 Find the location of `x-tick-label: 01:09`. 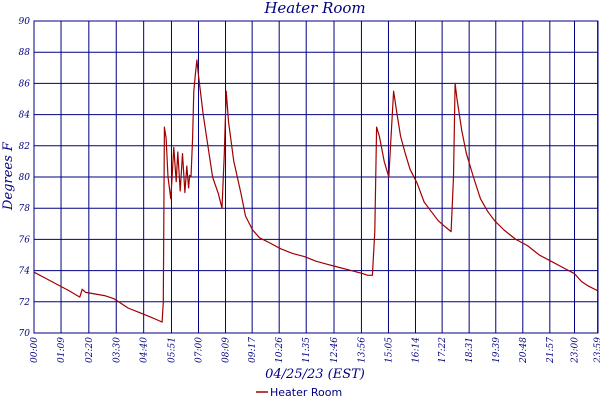

x-tick-label: 01:09 is located at coordinates (62, 350).